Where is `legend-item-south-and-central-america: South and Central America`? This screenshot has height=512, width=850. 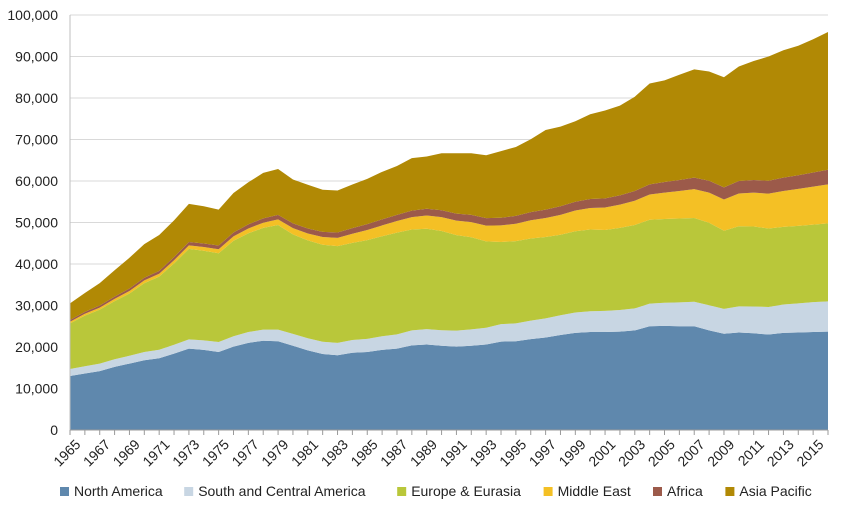
legend-item-south-and-central-america: South and Central America is located at coordinates (275, 491).